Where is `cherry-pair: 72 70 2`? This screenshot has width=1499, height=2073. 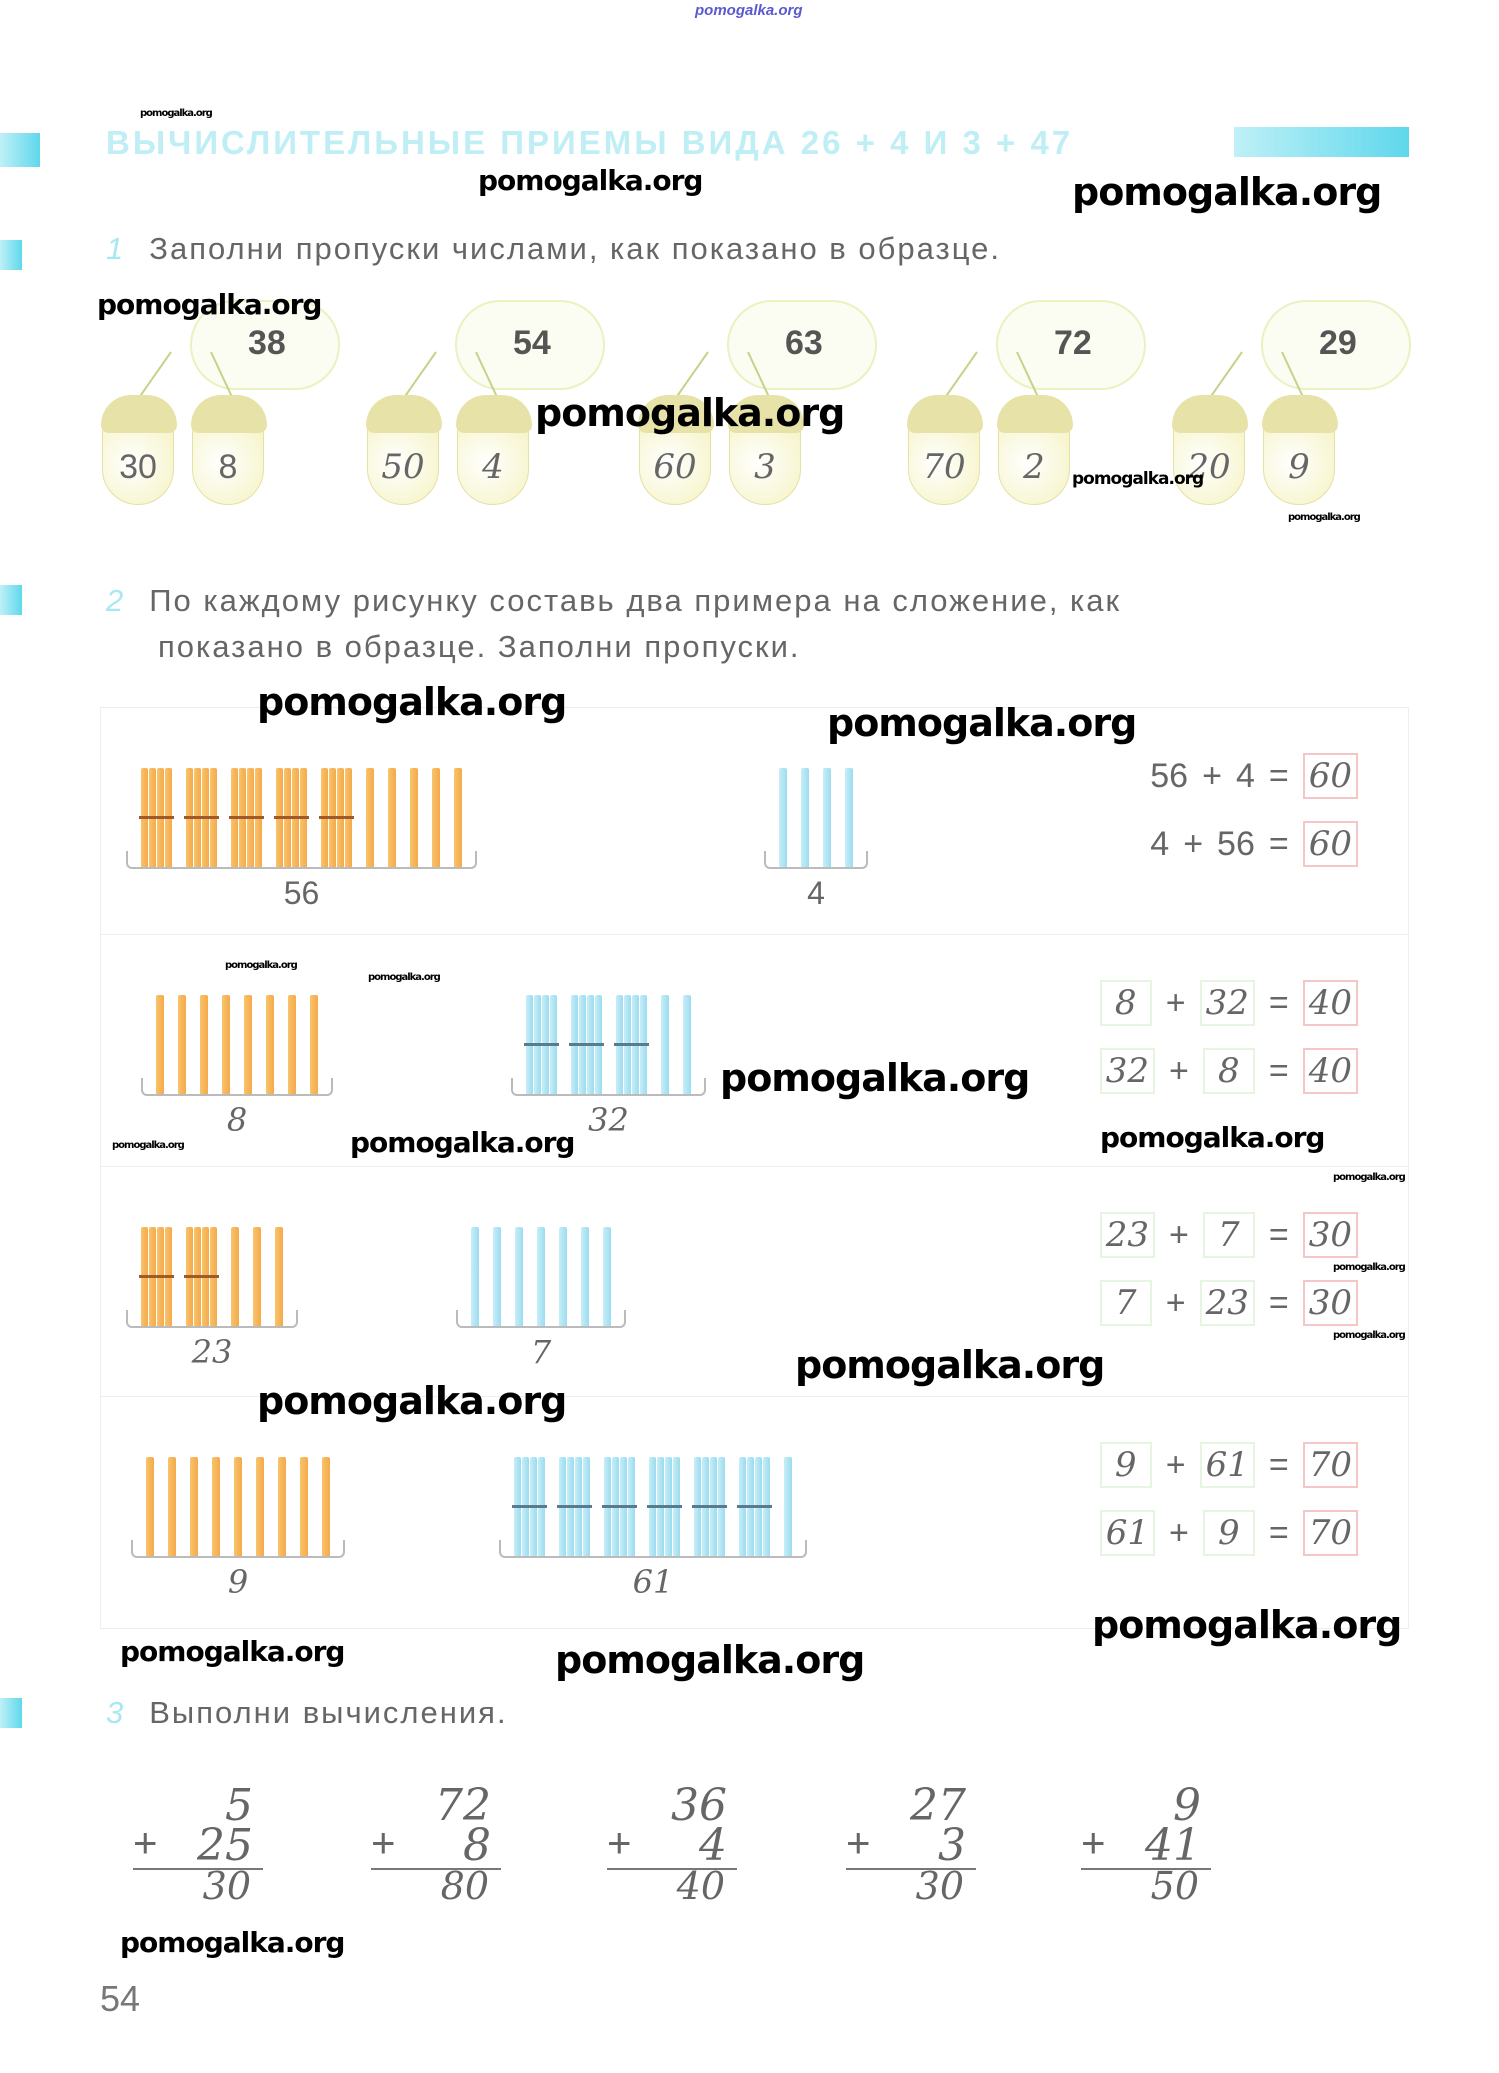
cherry-pair: 72 70 2 is located at coordinates (1031, 402).